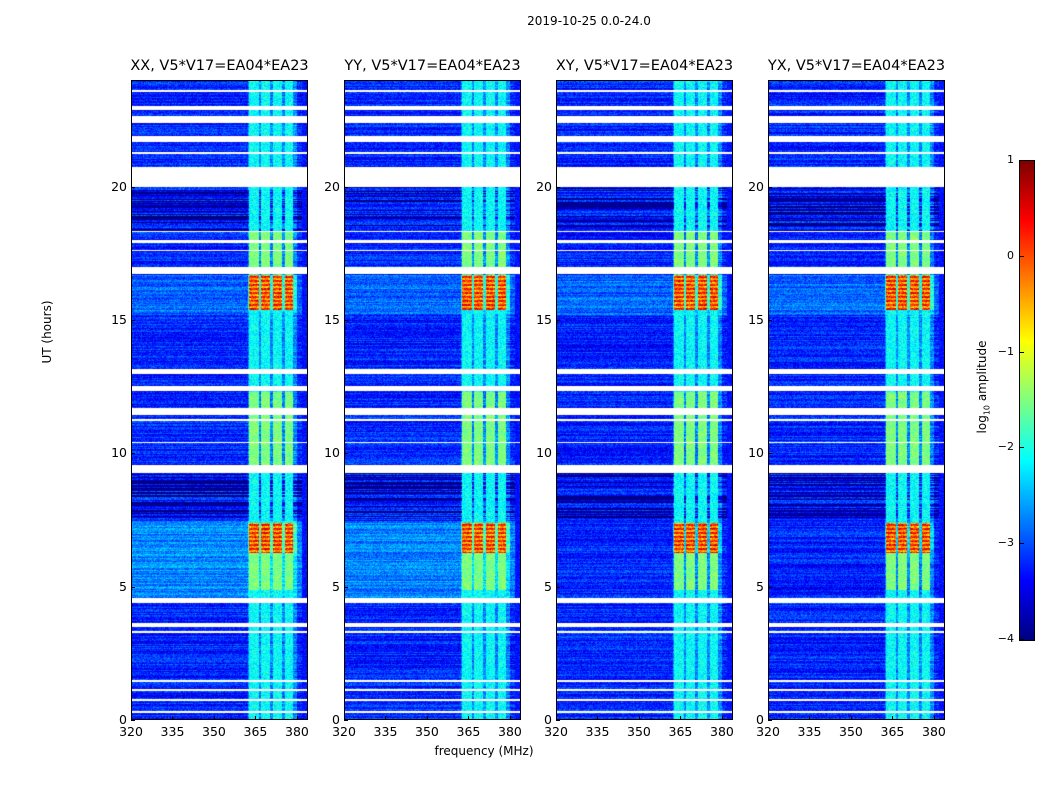 This screenshot has width=1050, height=800. What do you see at coordinates (1027, 400) in the screenshot?
I see `colorbar` at bounding box center [1027, 400].